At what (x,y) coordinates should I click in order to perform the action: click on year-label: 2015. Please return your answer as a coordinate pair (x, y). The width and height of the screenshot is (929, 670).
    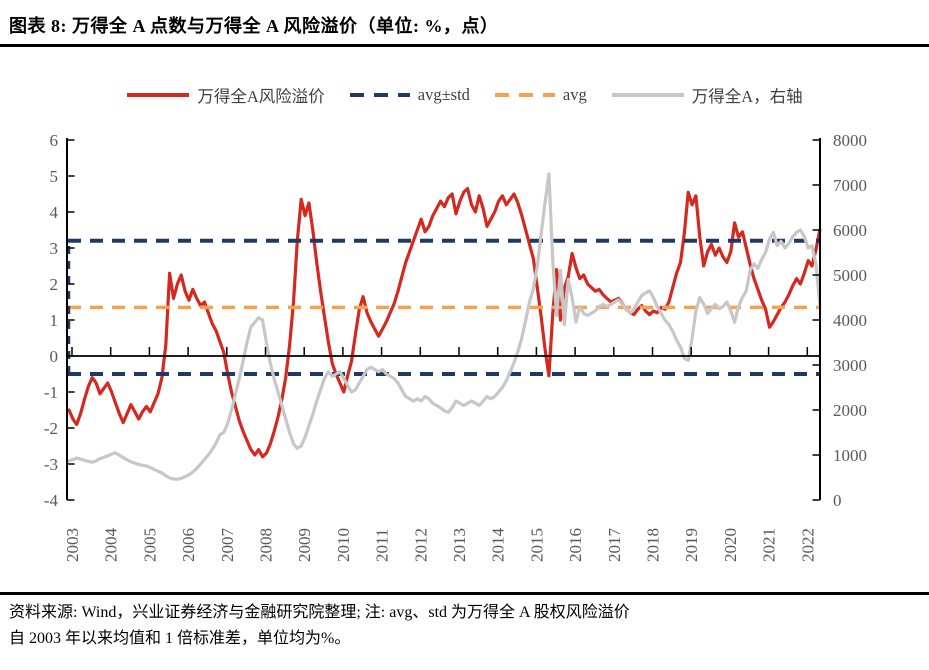
    Looking at the image, I should click on (536, 545).